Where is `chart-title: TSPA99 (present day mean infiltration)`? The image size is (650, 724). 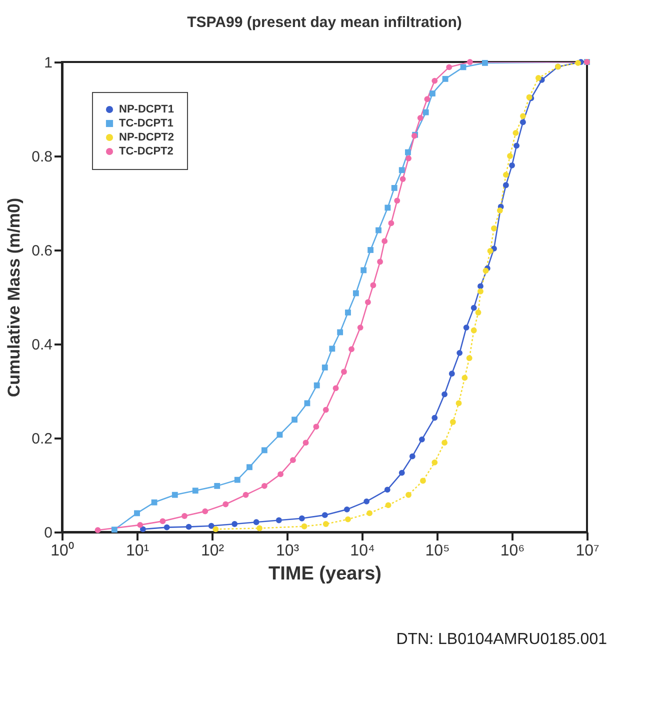 chart-title: TSPA99 (present day mean infiltration) is located at coordinates (324, 22).